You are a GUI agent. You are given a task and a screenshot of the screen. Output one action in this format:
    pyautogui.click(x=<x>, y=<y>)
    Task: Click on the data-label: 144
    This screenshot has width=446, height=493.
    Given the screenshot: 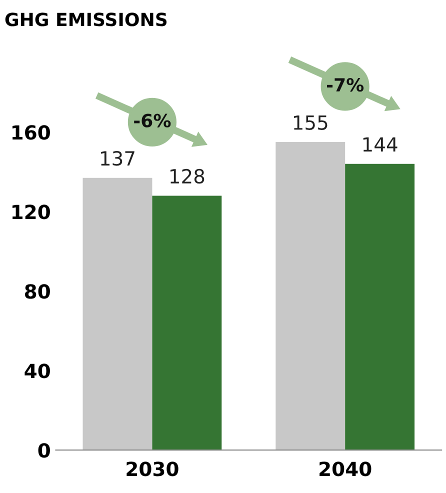 What is the action you would take?
    pyautogui.click(x=380, y=144)
    